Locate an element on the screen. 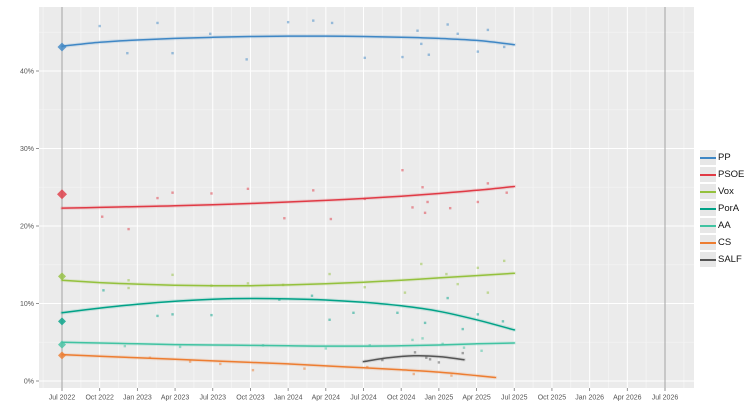  legend-key-SALF is located at coordinates (708, 259).